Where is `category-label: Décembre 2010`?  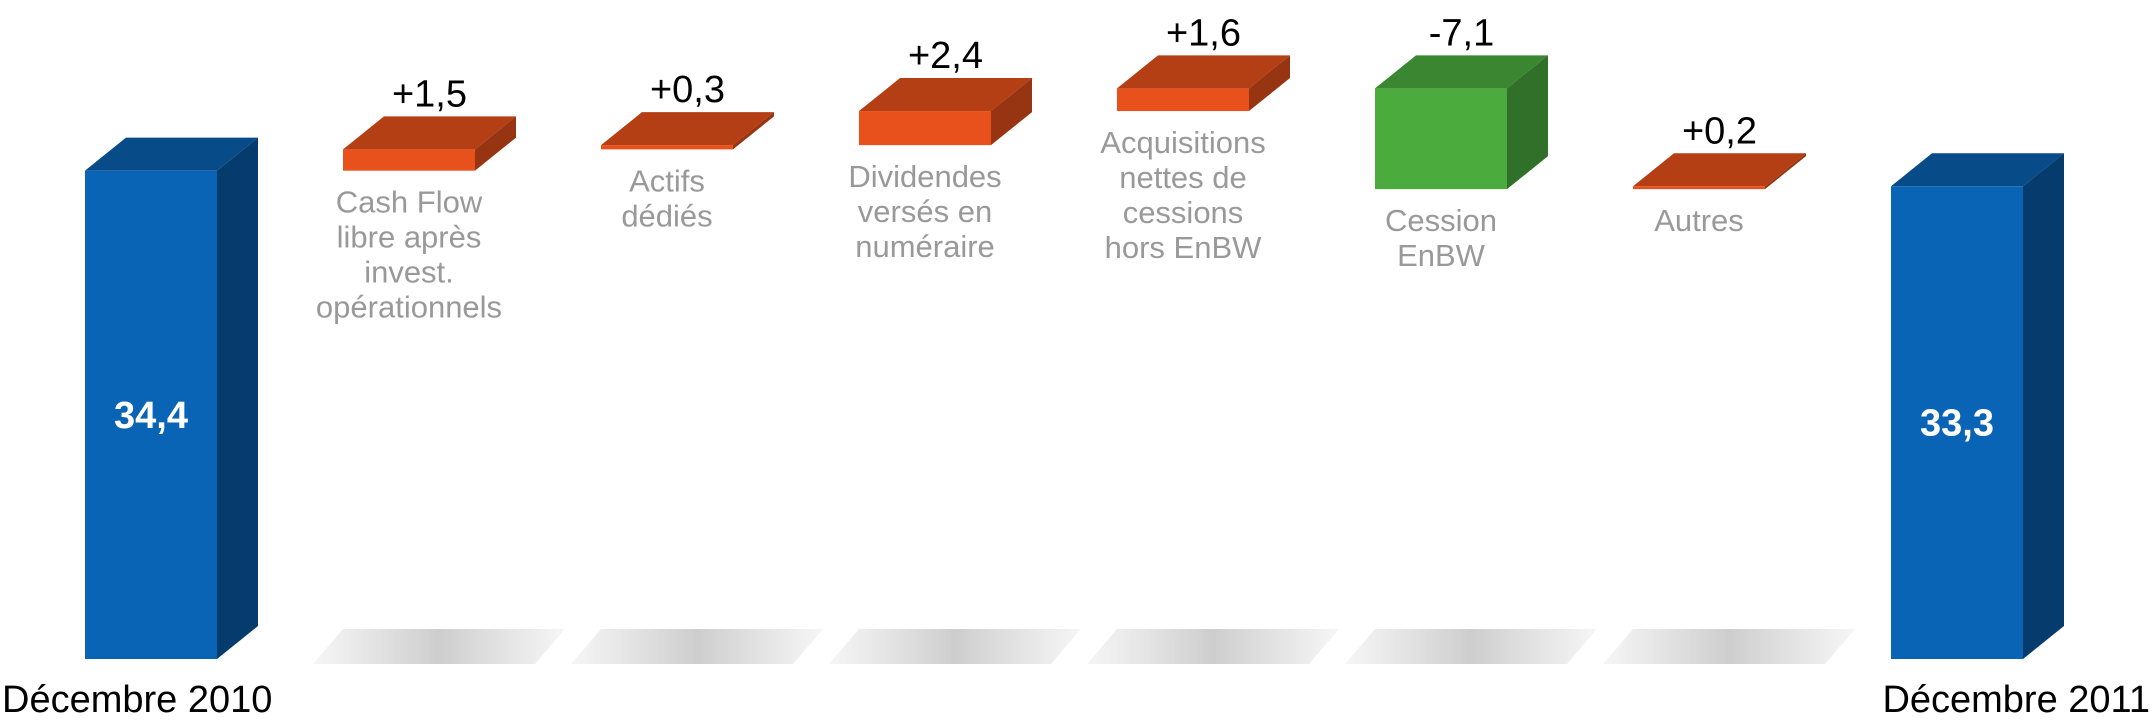 category-label: Décembre 2010 is located at coordinates (137, 700).